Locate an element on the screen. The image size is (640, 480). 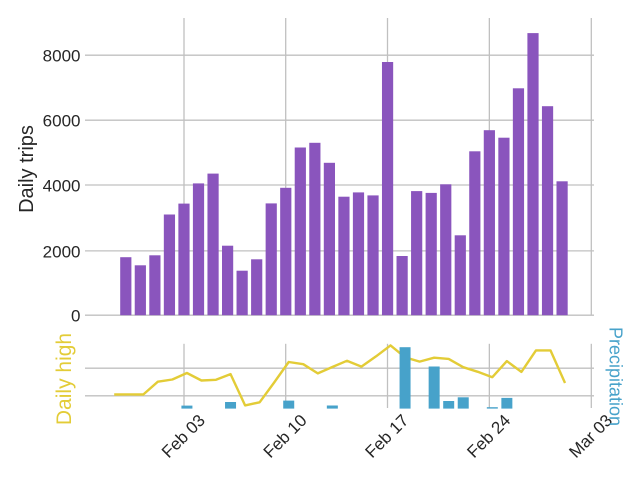
svg-text: Daily high is located at coordinates (64, 379).